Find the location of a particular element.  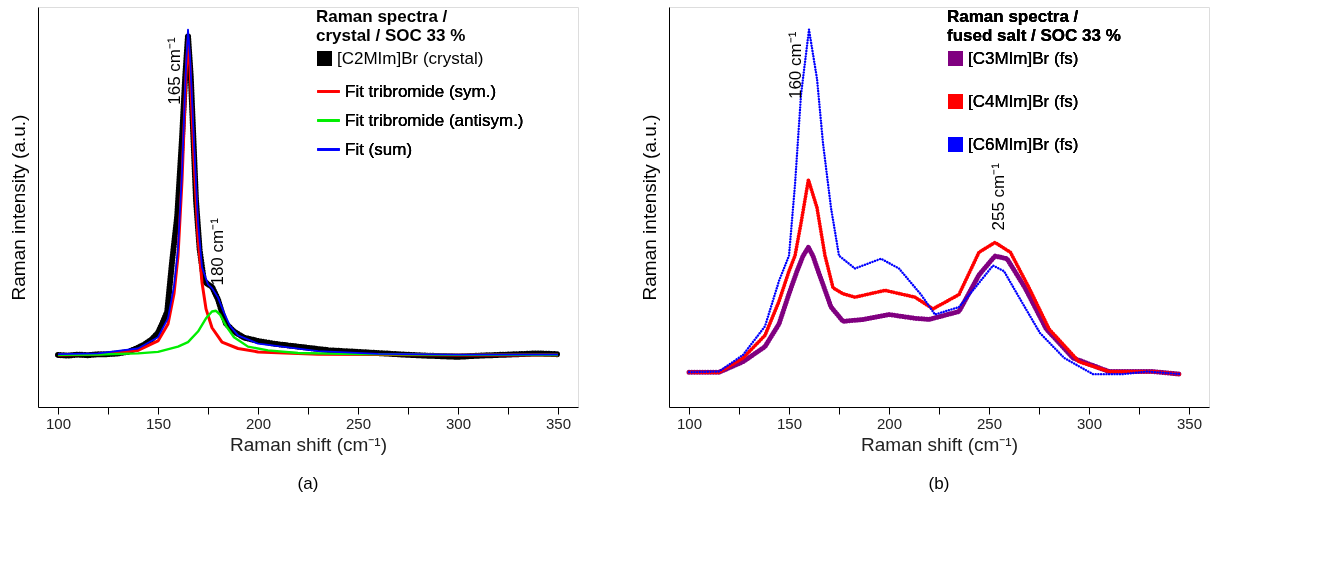

text: (a) is located at coordinates (308, 483).